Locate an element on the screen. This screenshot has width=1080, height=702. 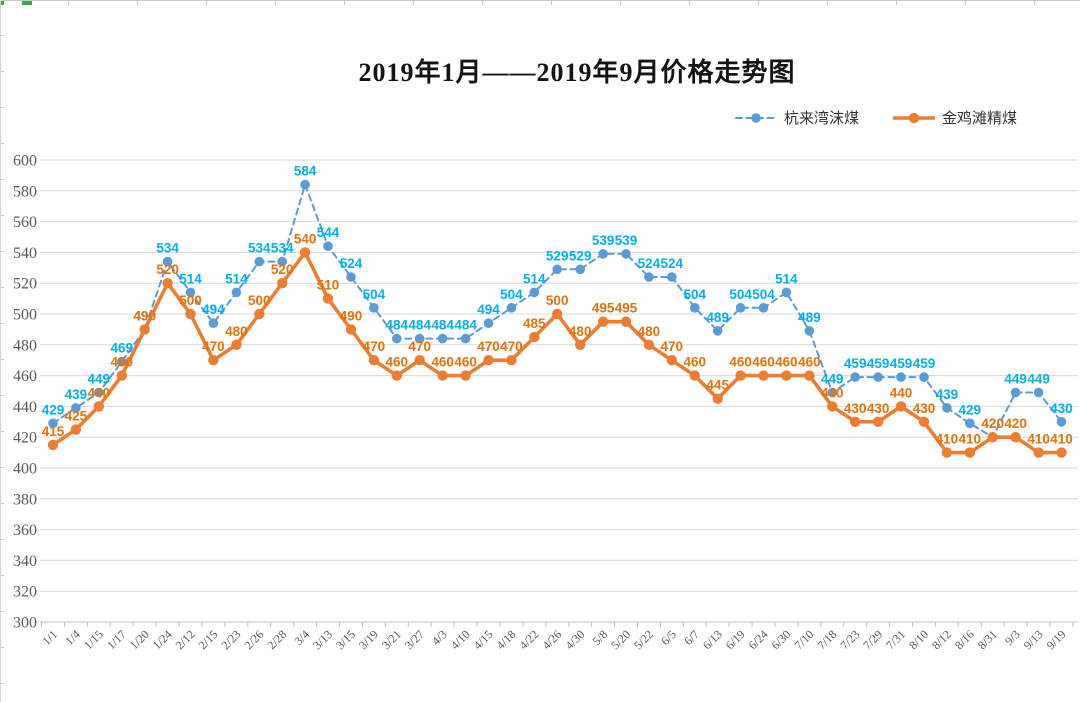
svg-text: 540 is located at coordinates (305, 238).